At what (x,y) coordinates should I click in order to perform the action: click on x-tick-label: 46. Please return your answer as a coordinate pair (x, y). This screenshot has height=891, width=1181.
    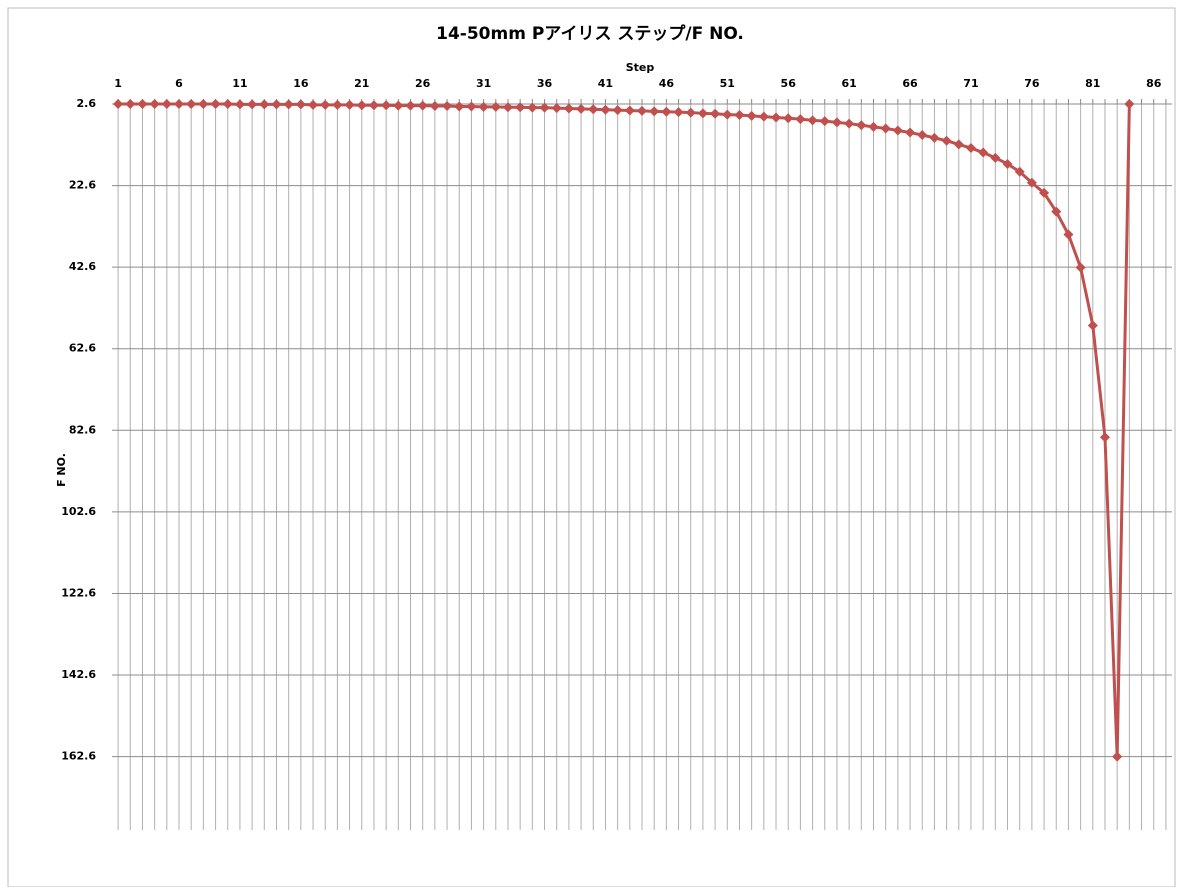
    Looking at the image, I should click on (667, 83).